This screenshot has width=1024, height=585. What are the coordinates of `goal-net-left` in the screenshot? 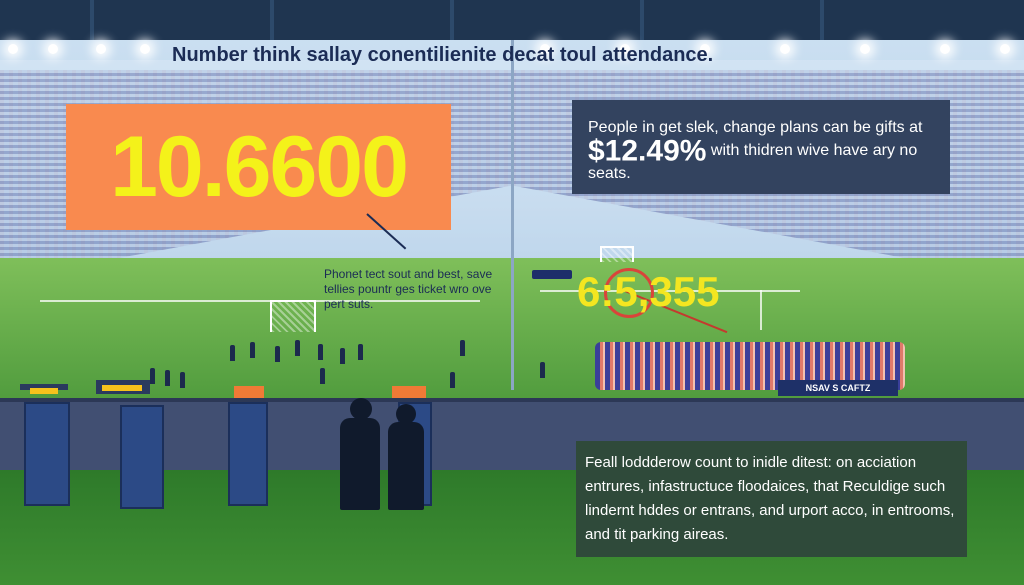 It's located at (293, 316).